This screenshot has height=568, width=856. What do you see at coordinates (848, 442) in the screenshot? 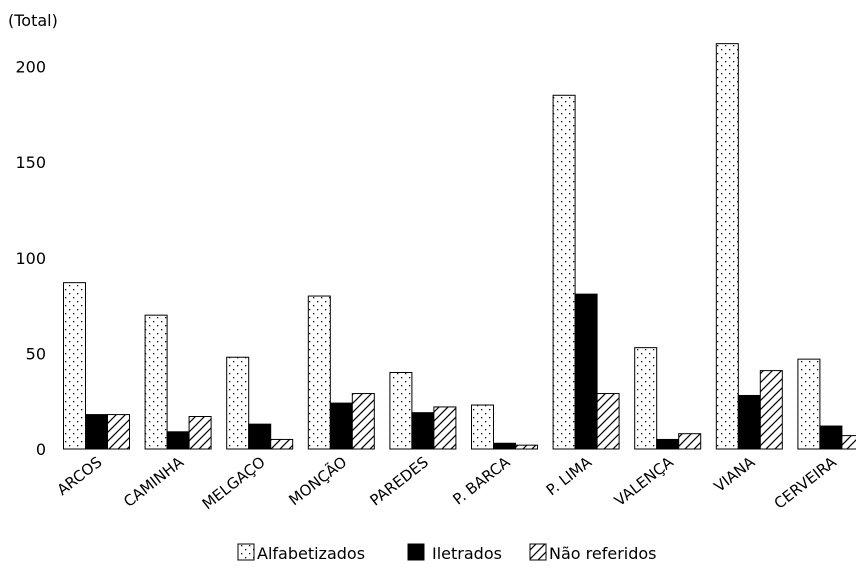
I see `bar-cerveira-nao-referidos` at bounding box center [848, 442].